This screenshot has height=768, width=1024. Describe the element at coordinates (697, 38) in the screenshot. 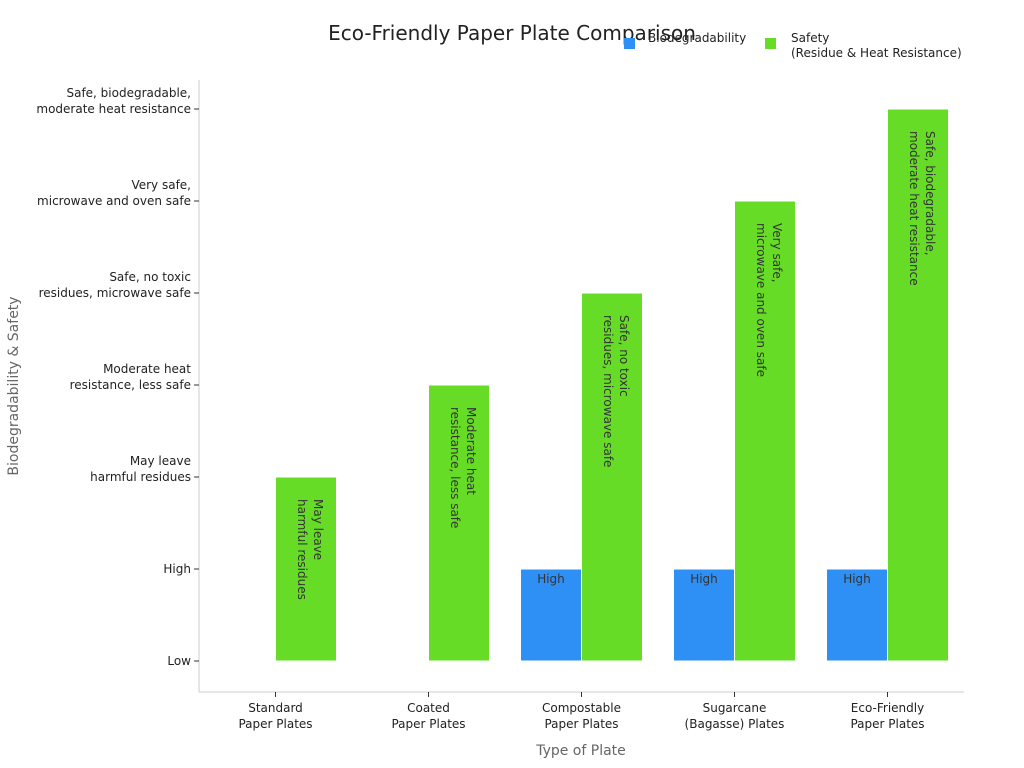

I see `legend-label: Biodegradability` at that location.